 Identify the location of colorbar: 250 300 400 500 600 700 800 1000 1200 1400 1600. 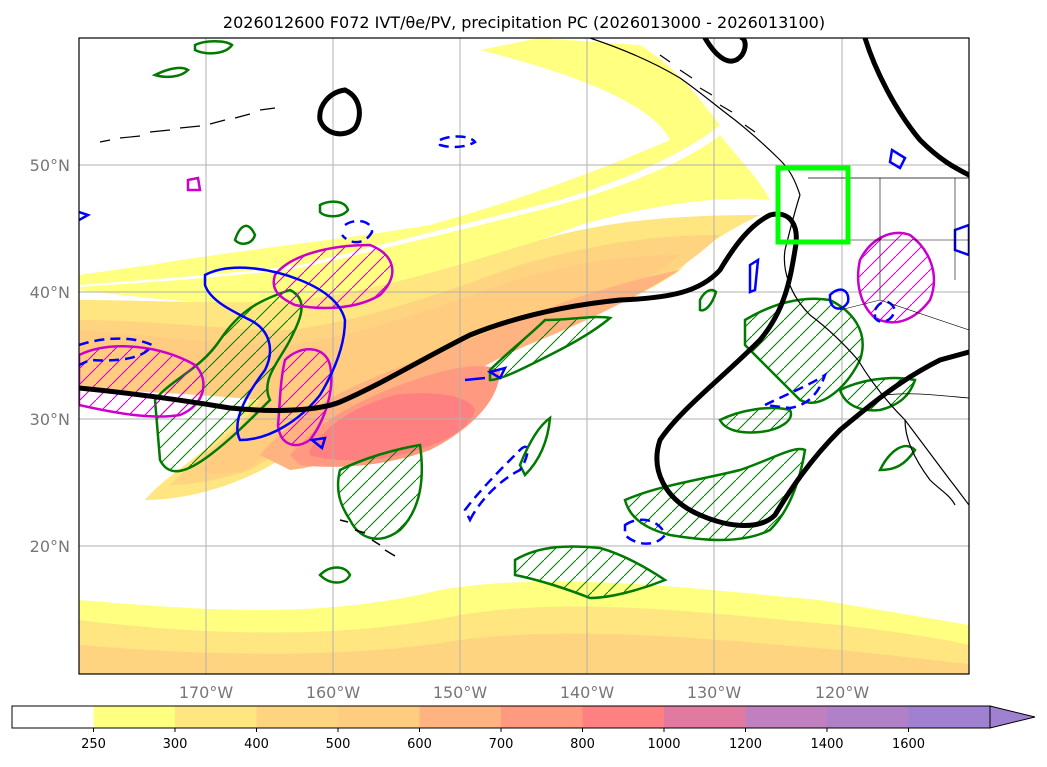
(523, 728).